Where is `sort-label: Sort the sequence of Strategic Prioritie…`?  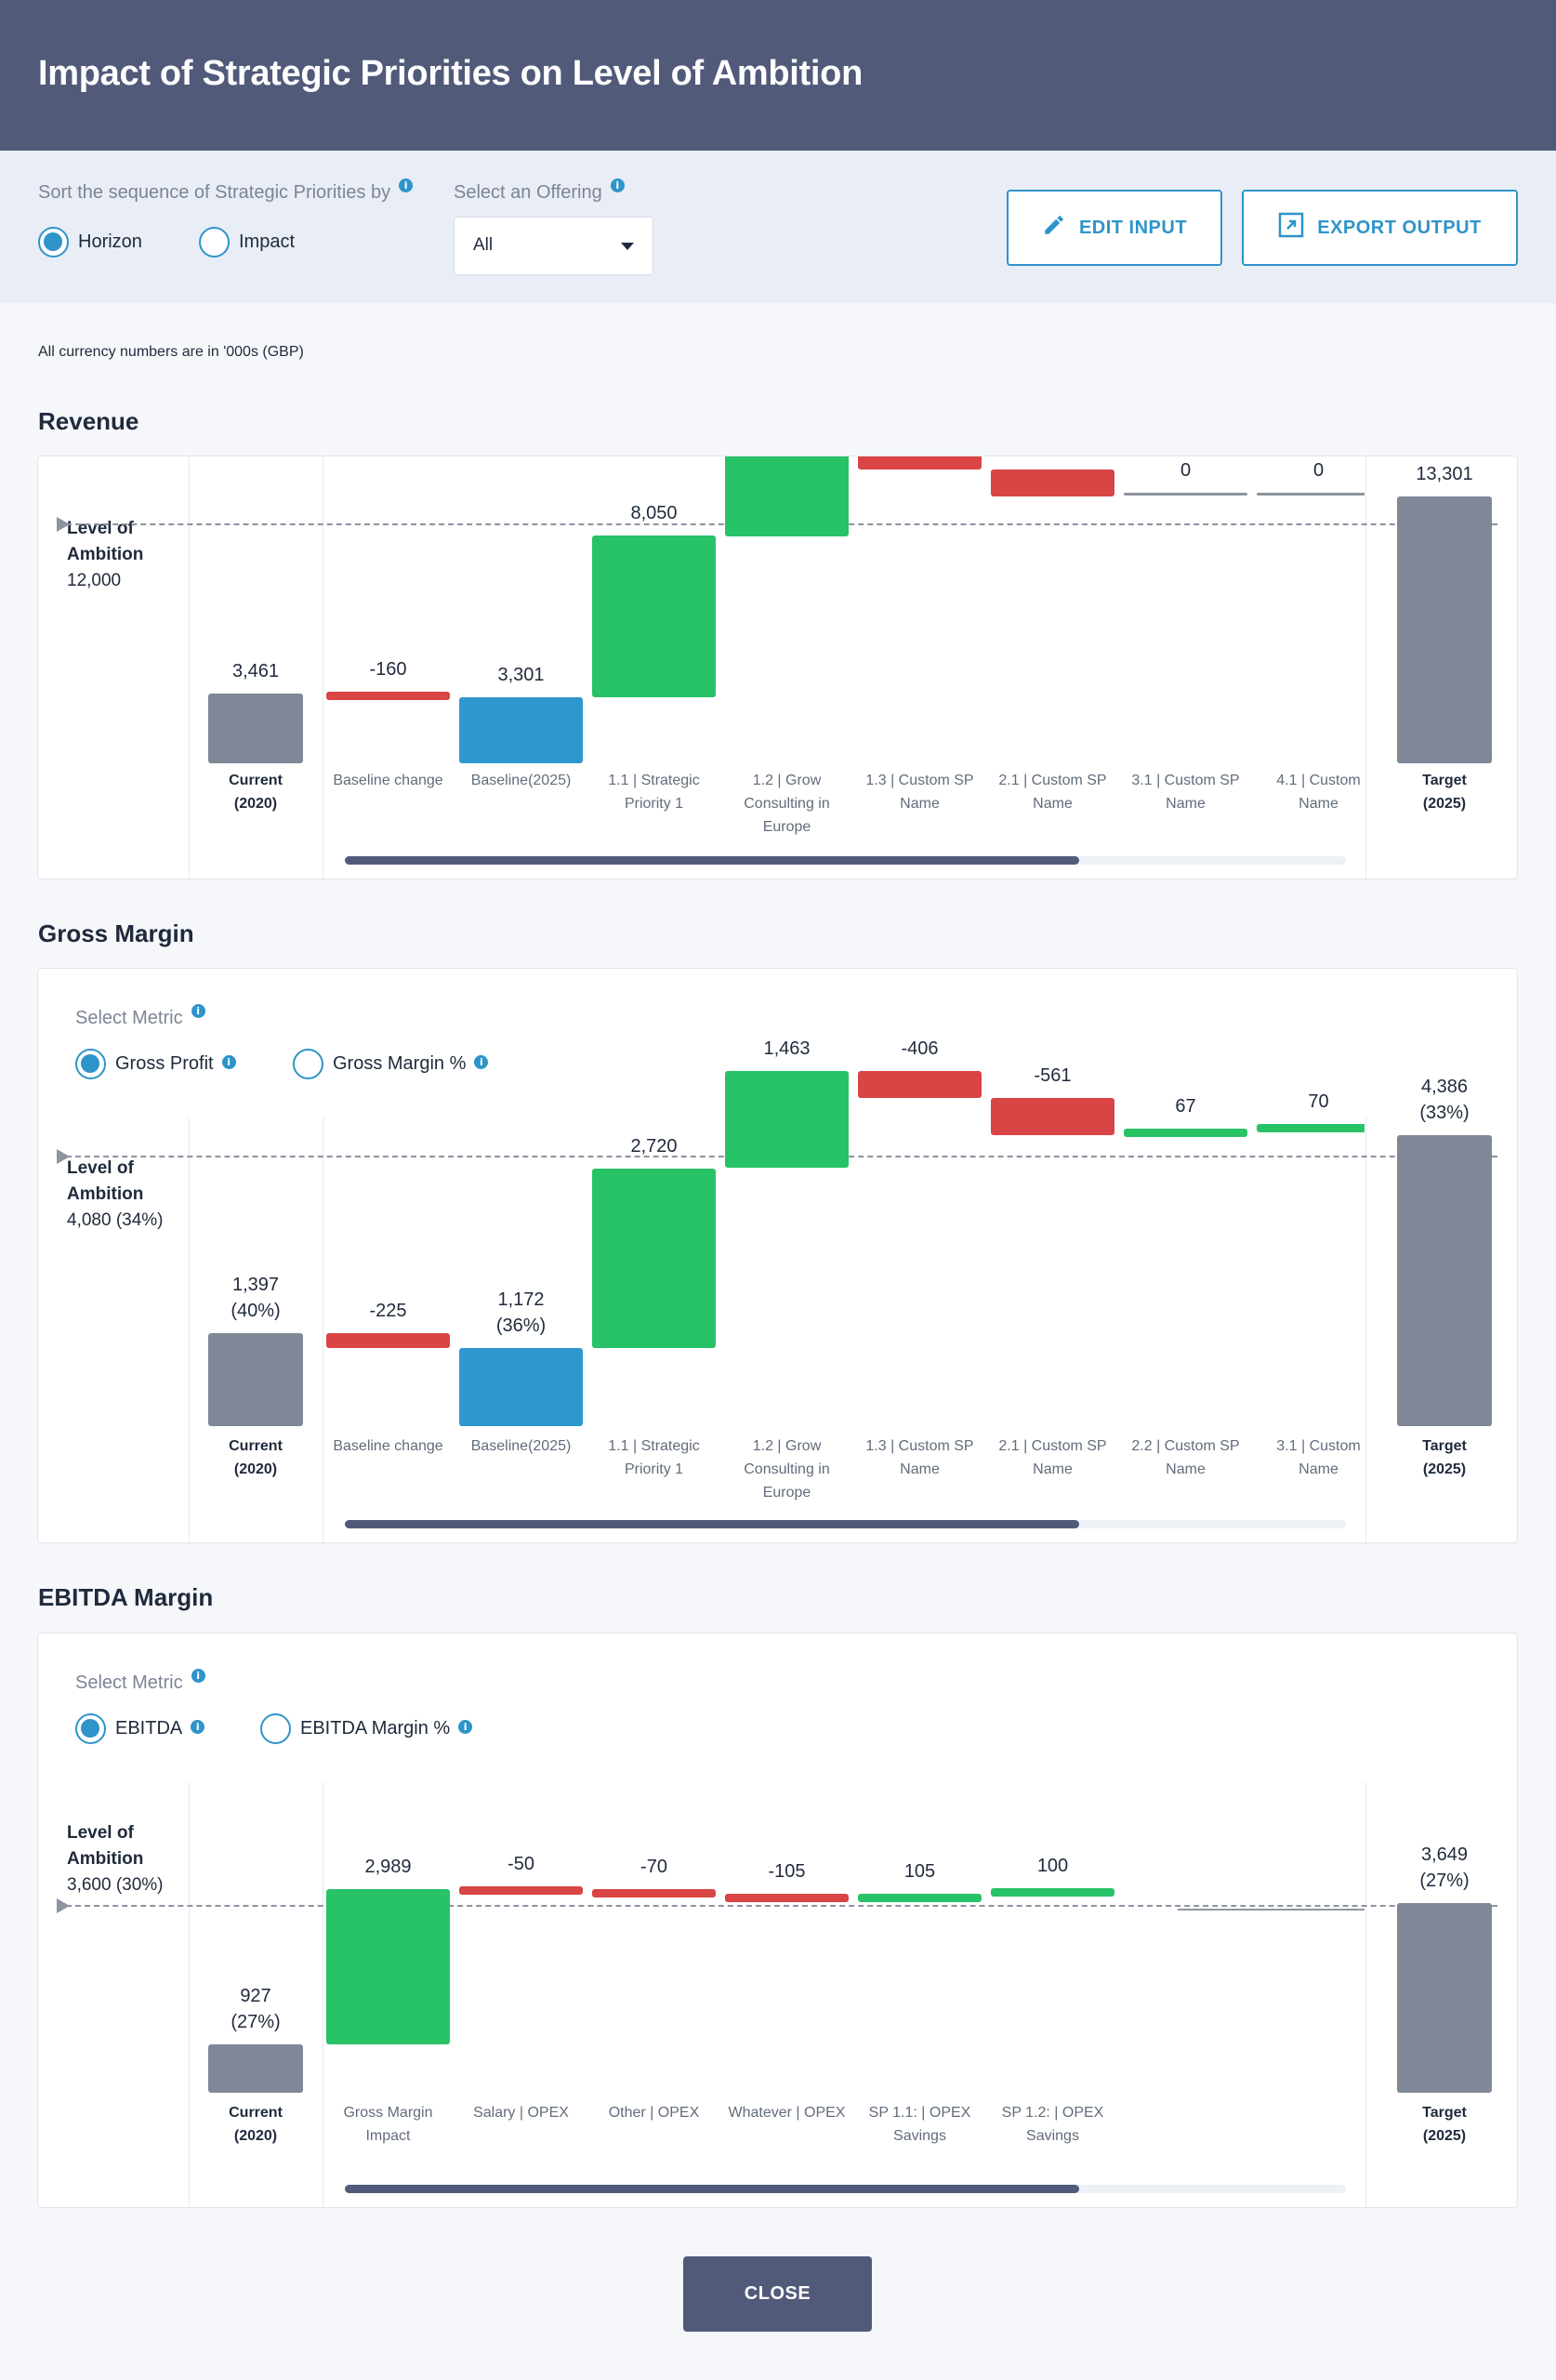 sort-label: Sort the sequence of Strategic Prioritie… is located at coordinates (226, 191).